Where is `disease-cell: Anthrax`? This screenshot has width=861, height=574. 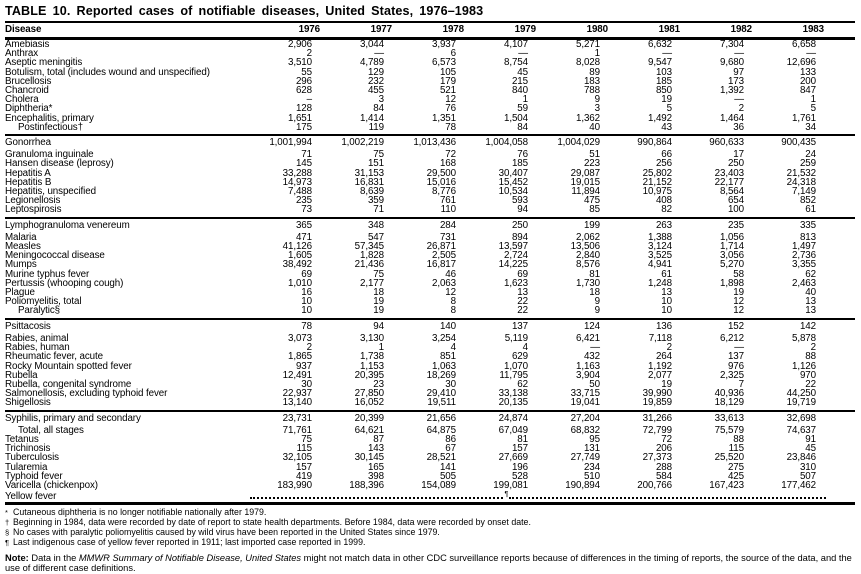 disease-cell: Anthrax is located at coordinates (22, 54).